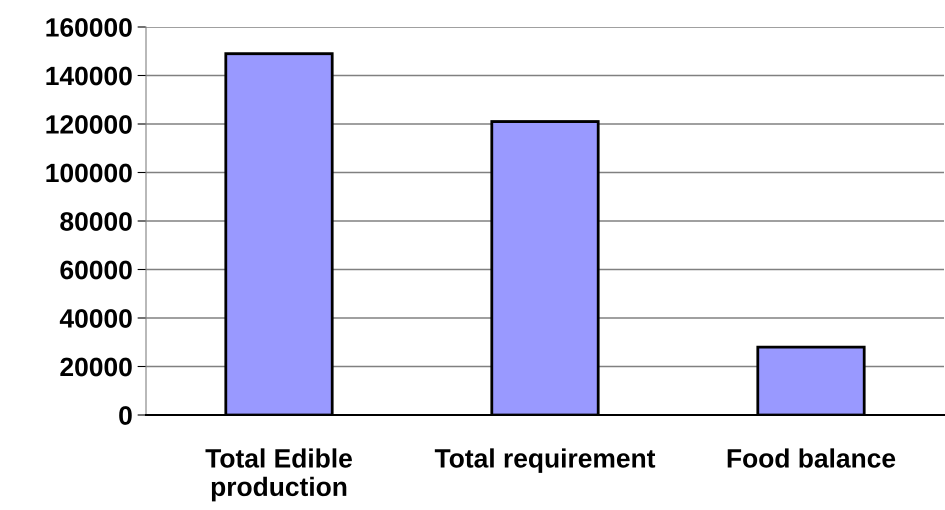 Image resolution: width=945 pixels, height=510 pixels. I want to click on y-tick-label: 100000, so click(89, 173).